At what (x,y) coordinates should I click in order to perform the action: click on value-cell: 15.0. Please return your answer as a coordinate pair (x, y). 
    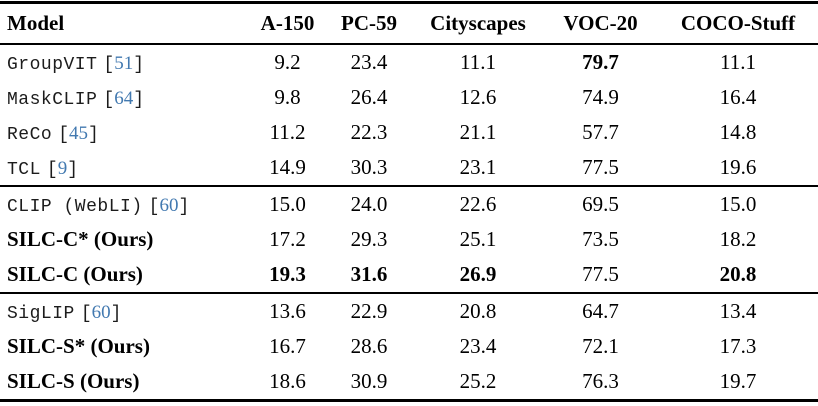
    Looking at the image, I should click on (738, 203).